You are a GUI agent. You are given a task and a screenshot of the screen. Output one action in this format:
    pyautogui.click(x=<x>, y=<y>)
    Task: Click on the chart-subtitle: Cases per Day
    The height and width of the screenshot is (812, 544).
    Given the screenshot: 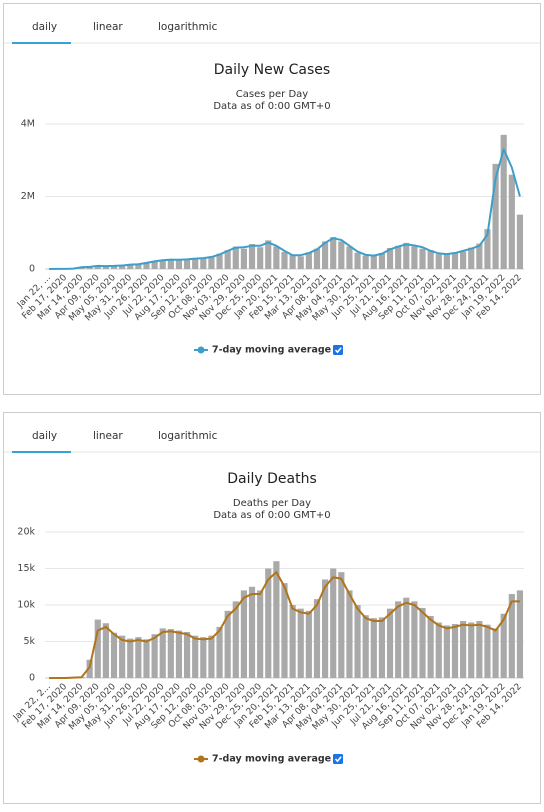 What is the action you would take?
    pyautogui.click(x=272, y=94)
    